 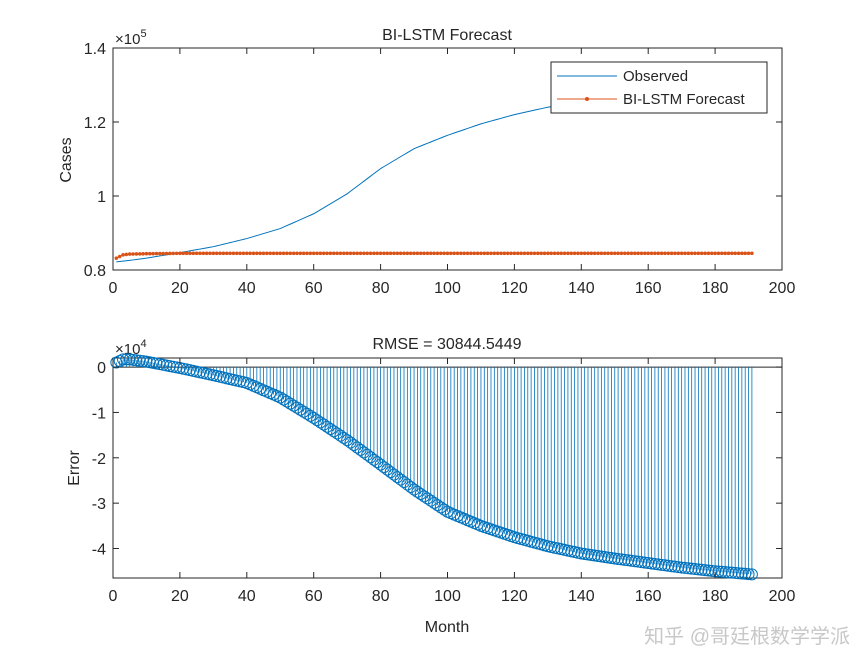 What do you see at coordinates (66, 159) in the screenshot?
I see `top-ylabel: Cases` at bounding box center [66, 159].